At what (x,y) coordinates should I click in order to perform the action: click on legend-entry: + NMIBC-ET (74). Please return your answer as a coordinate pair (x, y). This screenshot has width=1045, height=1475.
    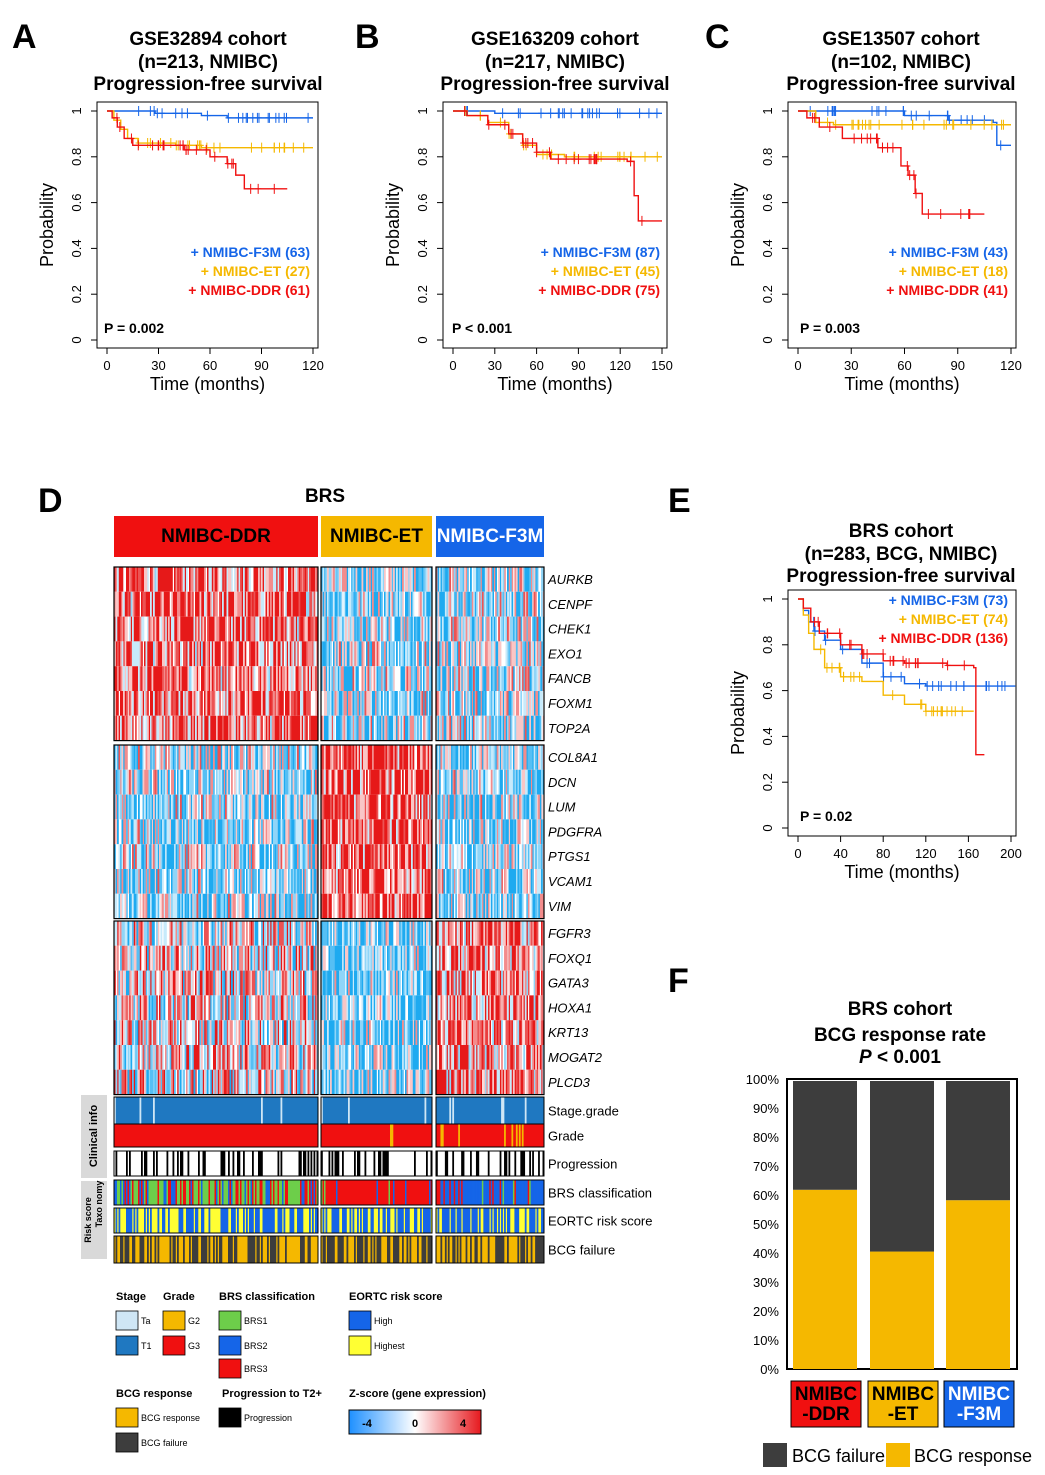
    Looking at the image, I should click on (953, 619).